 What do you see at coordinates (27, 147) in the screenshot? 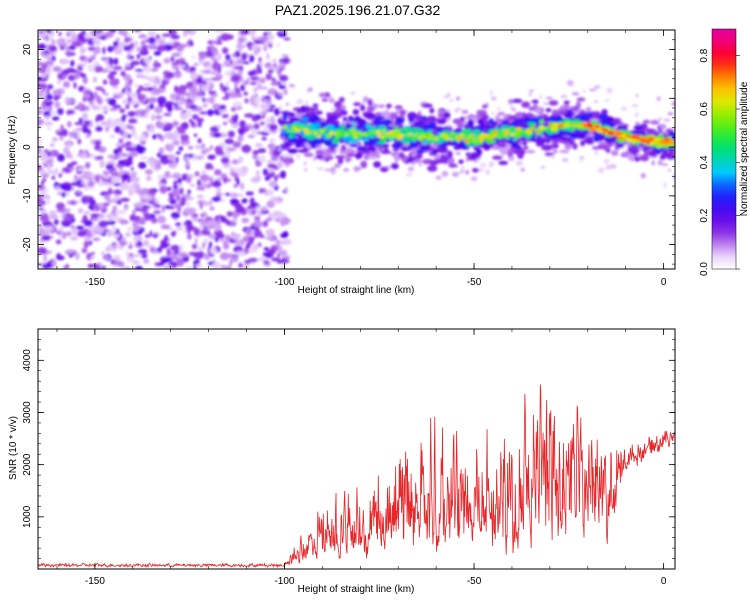
I see `y-tick-label: 0` at bounding box center [27, 147].